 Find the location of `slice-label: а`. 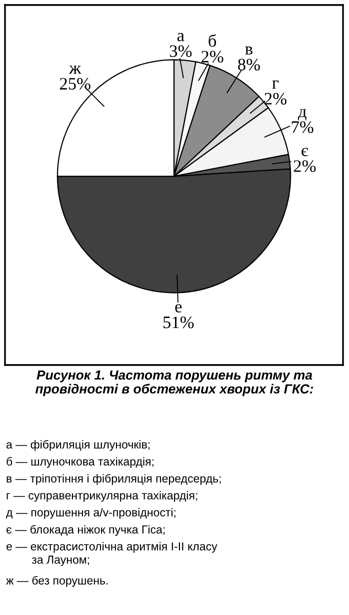

slice-label: а is located at coordinates (180, 37).